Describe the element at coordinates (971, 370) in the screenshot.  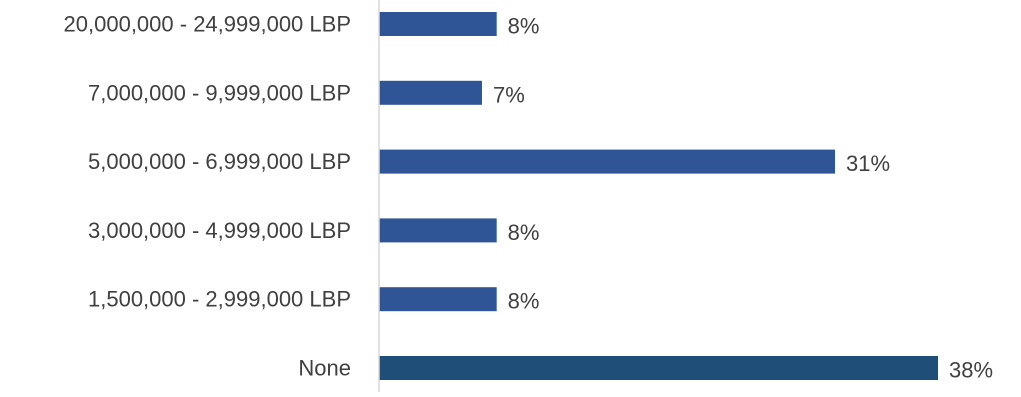
I see `data-label: 38%` at that location.